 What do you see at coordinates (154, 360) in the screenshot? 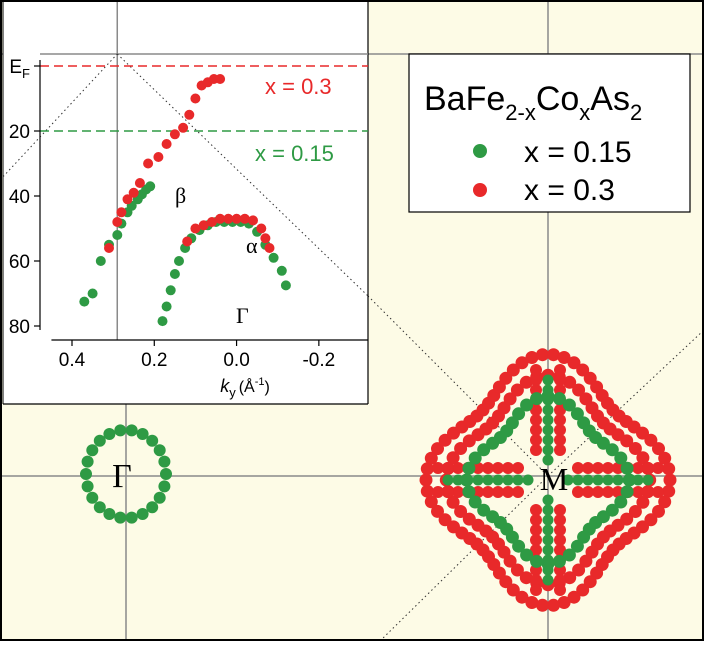
I see `x-tick-label: 0.2` at bounding box center [154, 360].